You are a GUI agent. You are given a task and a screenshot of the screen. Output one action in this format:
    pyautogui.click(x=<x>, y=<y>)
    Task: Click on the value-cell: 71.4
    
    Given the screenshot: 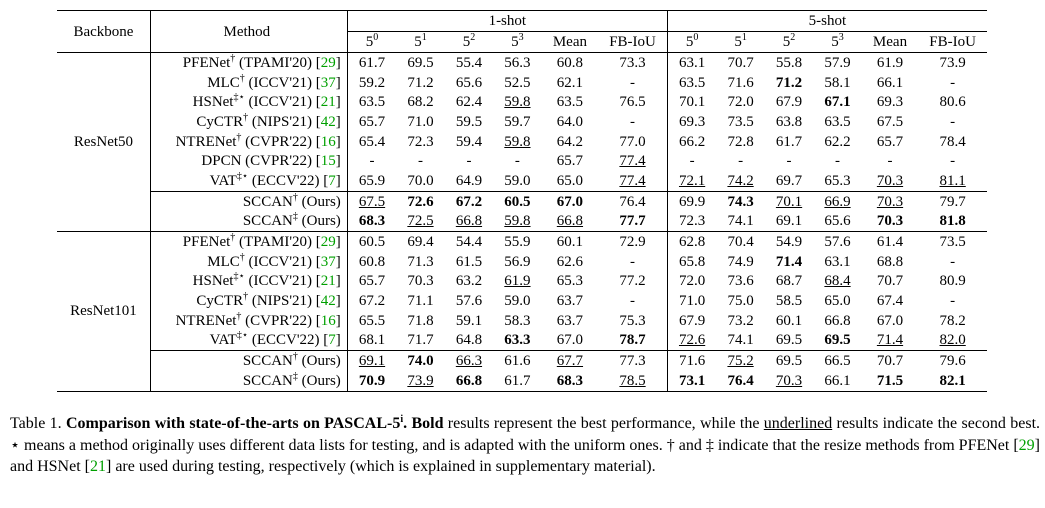 What is the action you would take?
    pyautogui.click(x=890, y=341)
    